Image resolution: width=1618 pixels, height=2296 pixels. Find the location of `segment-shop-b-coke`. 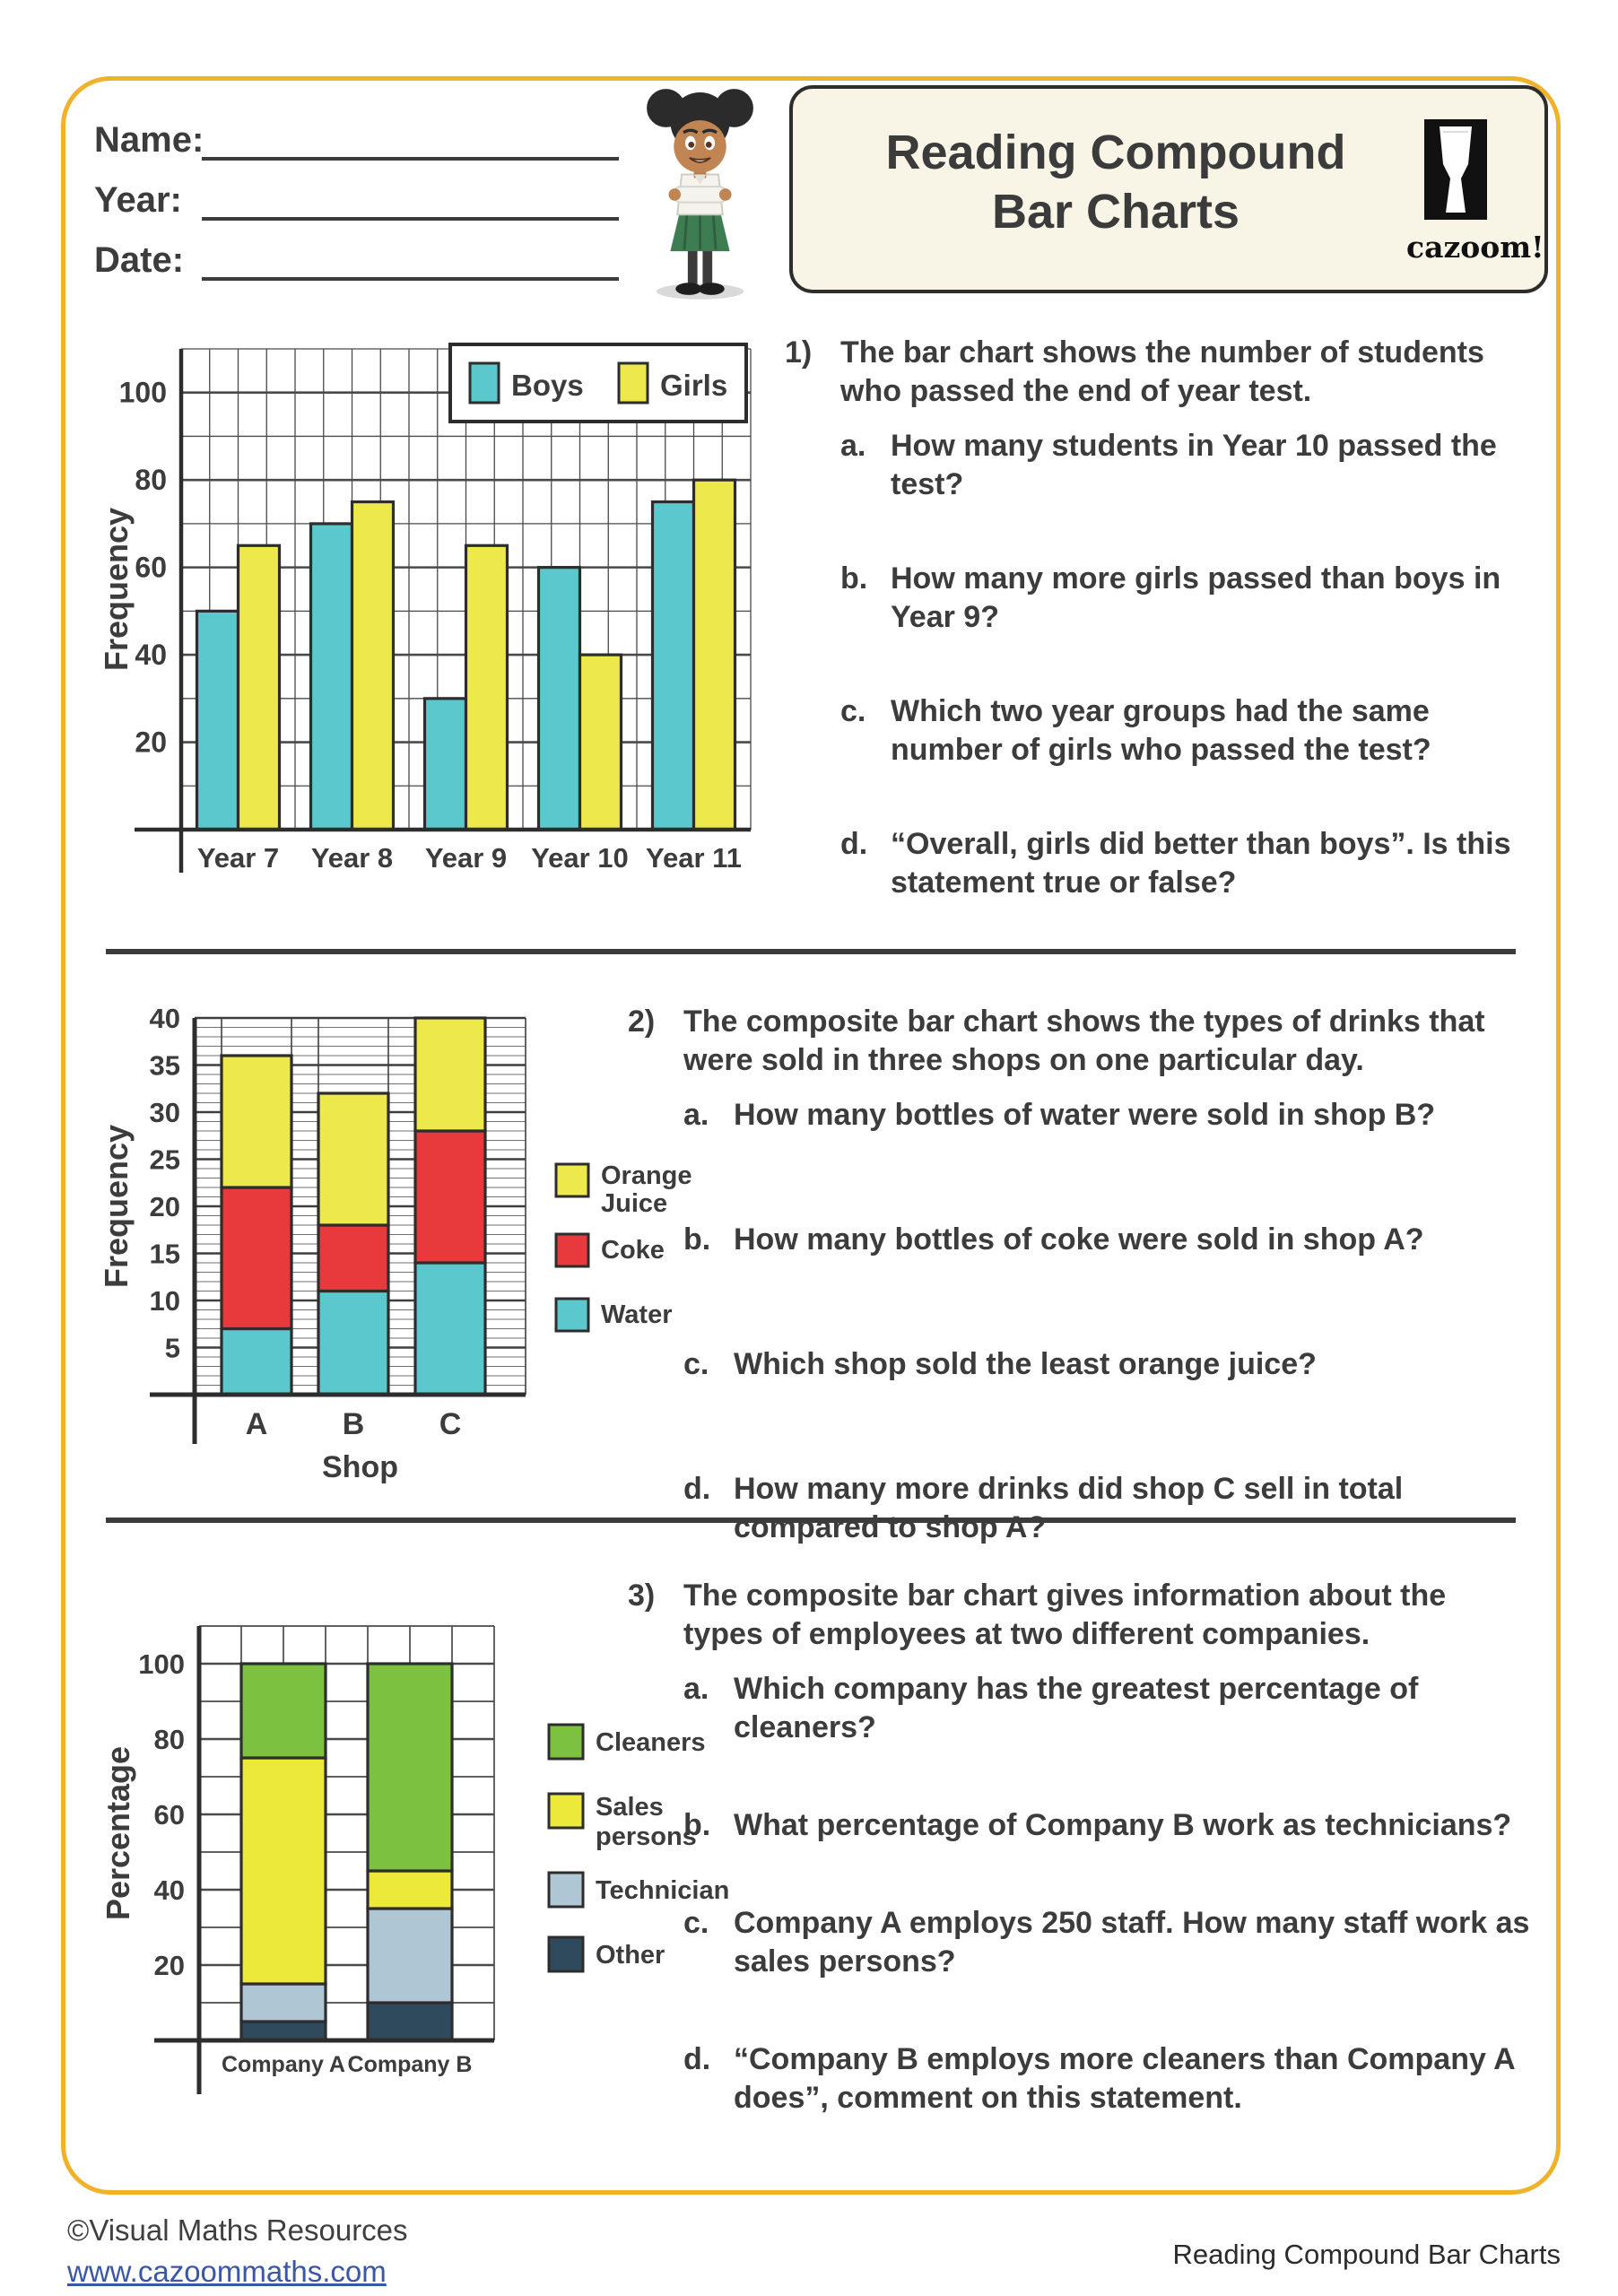

segment-shop-b-coke is located at coordinates (353, 1258).